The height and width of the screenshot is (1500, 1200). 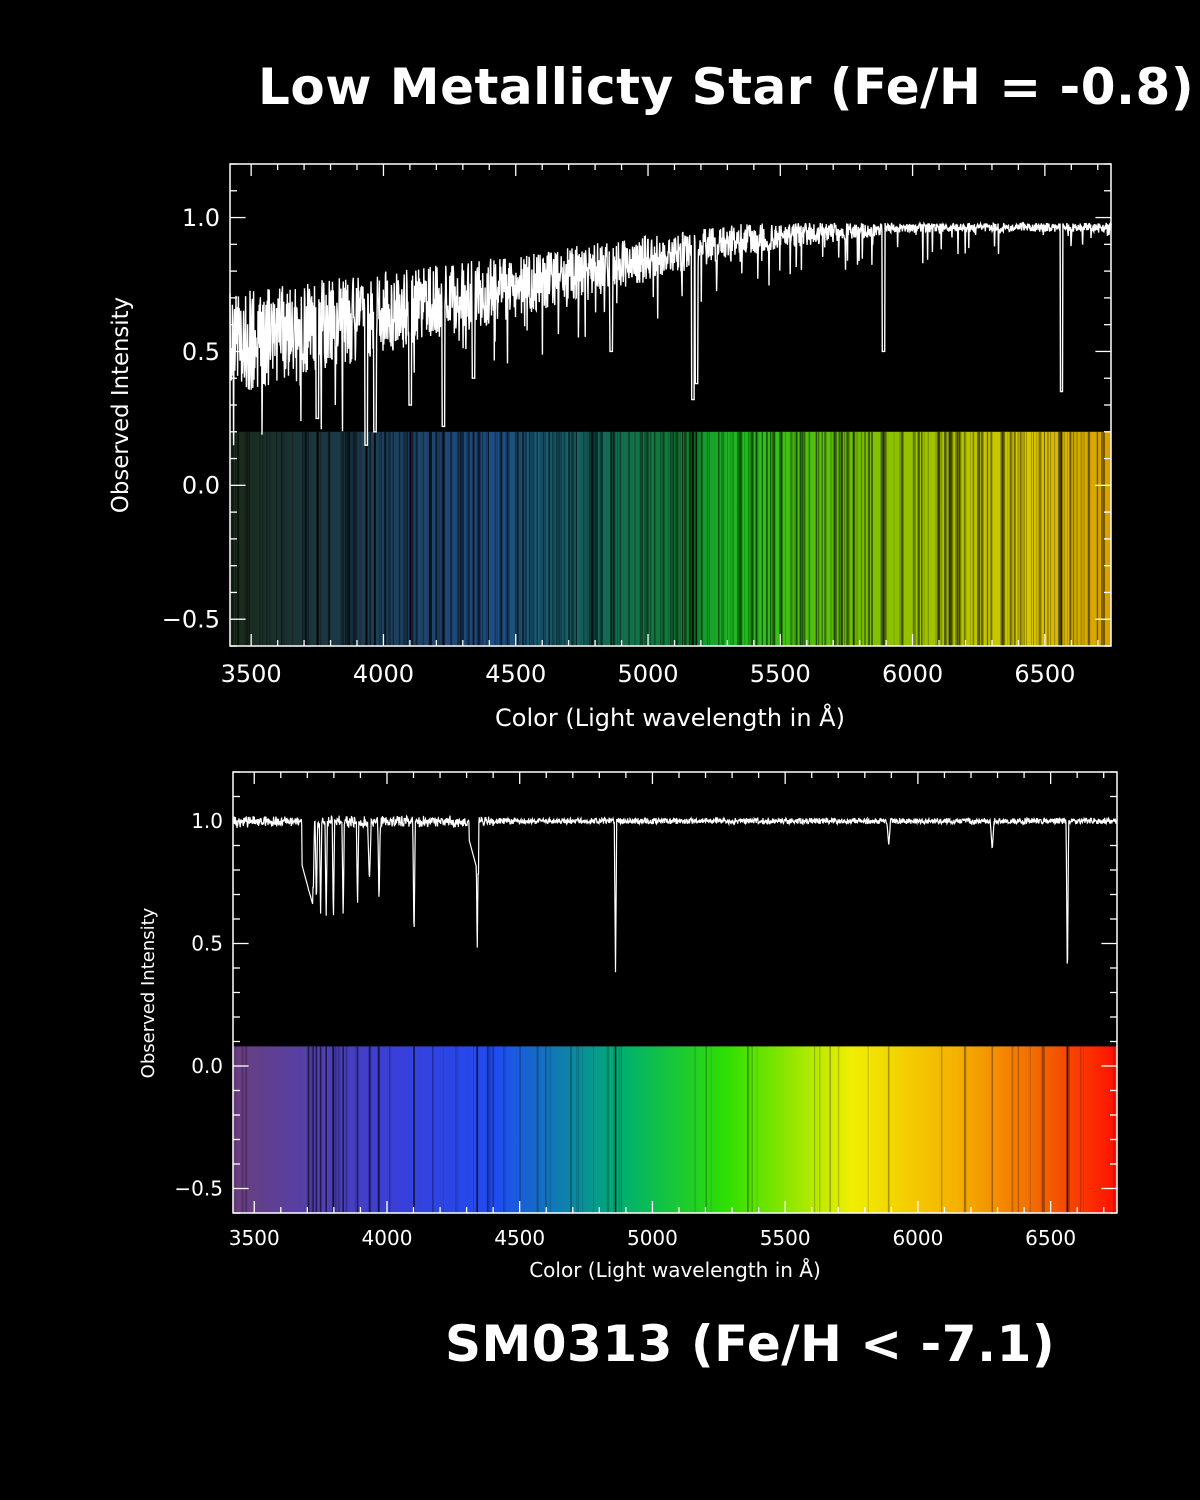 What do you see at coordinates (670, 717) in the screenshot?
I see `x-axis-label-top: Color (Light wavelength in Å)` at bounding box center [670, 717].